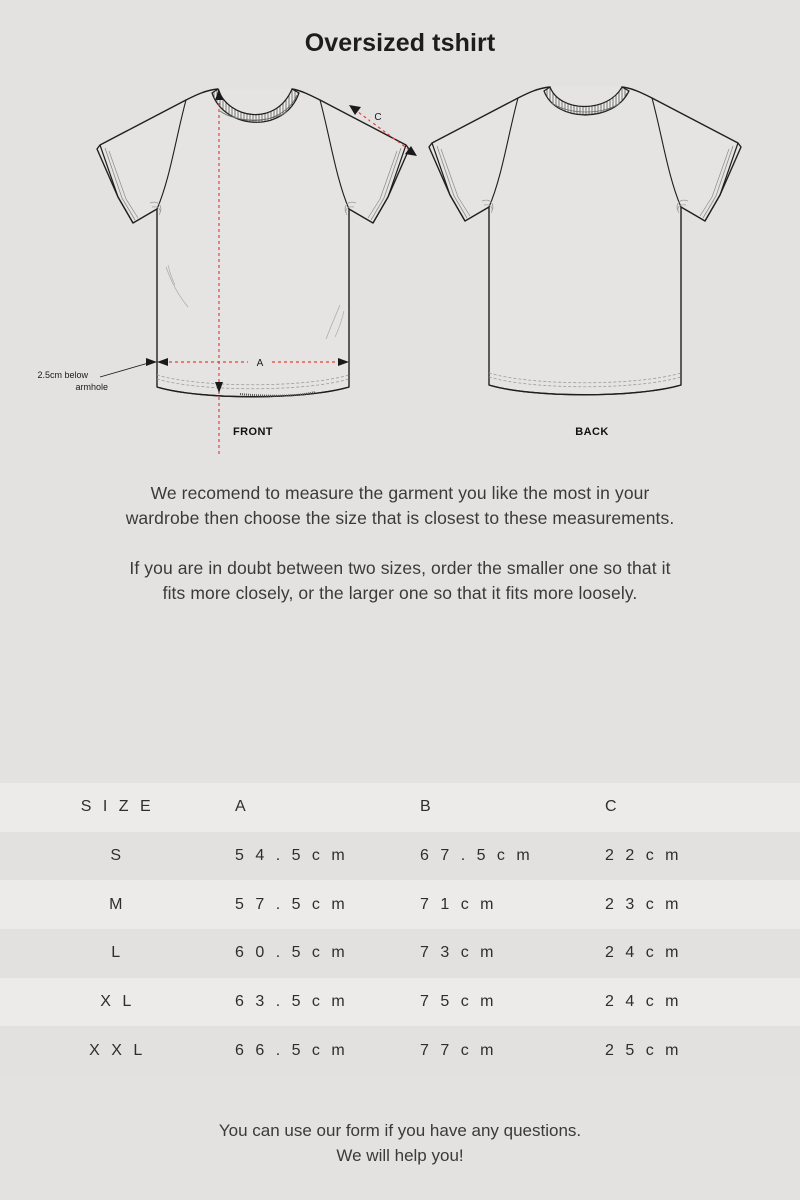  Describe the element at coordinates (292, 1050) in the screenshot. I see `cell-a: 6 6 . 5 c m` at that location.